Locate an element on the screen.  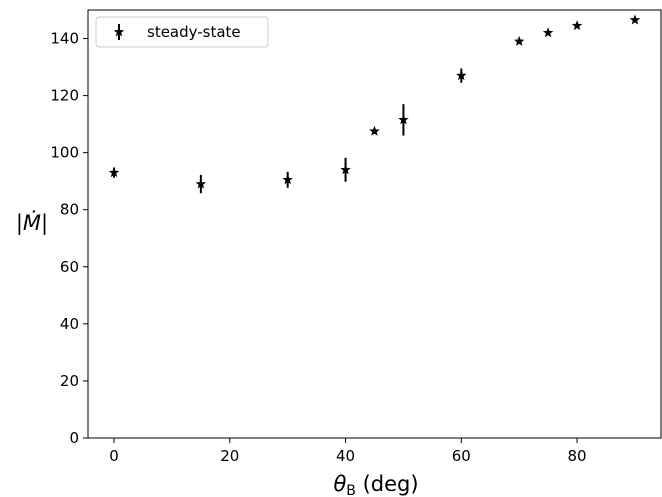
y-tick-label: 40 is located at coordinates (69, 324).